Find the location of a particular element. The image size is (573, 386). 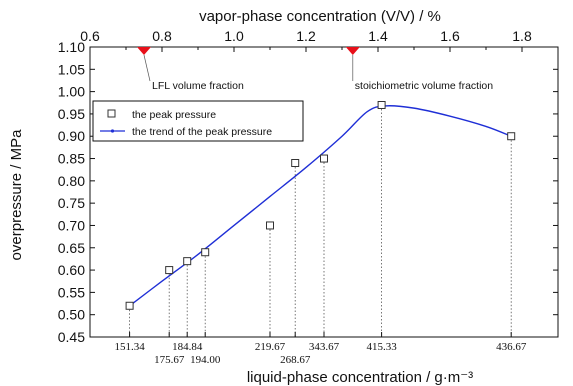

y-tick-label: 0.55 is located at coordinates (71, 292).